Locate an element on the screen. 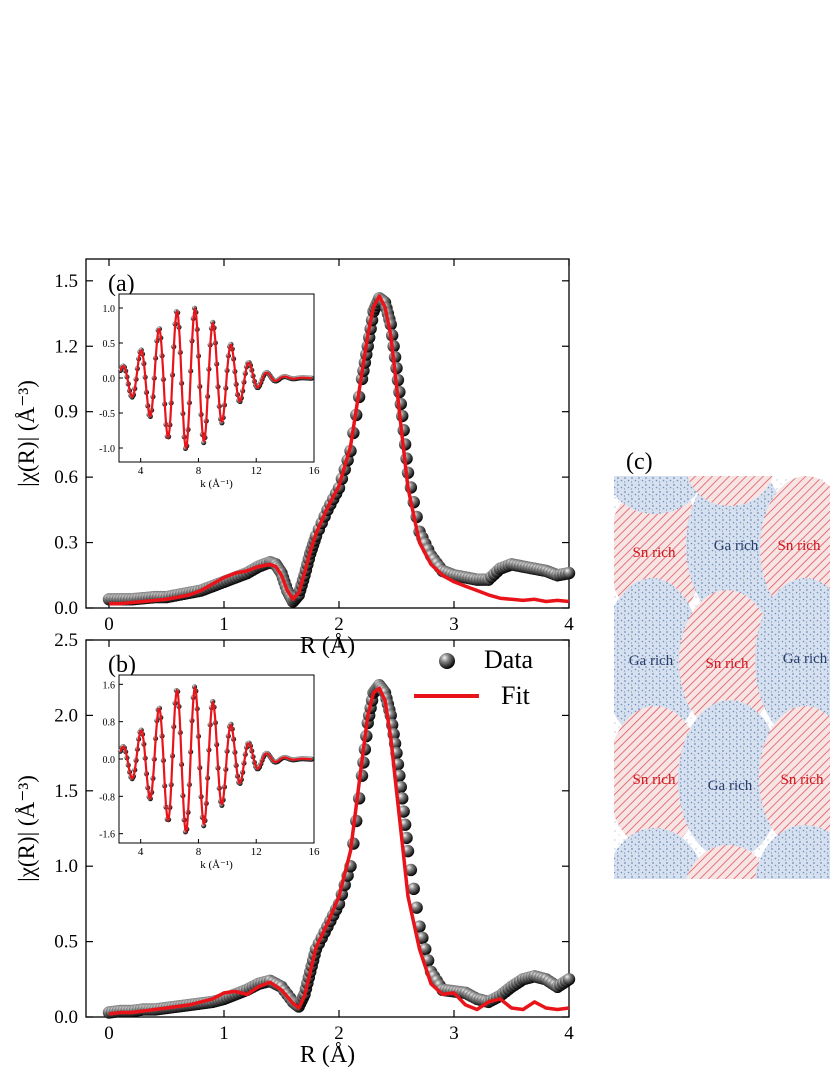  inset-y-tick-label: 1.0 is located at coordinates (109, 309).